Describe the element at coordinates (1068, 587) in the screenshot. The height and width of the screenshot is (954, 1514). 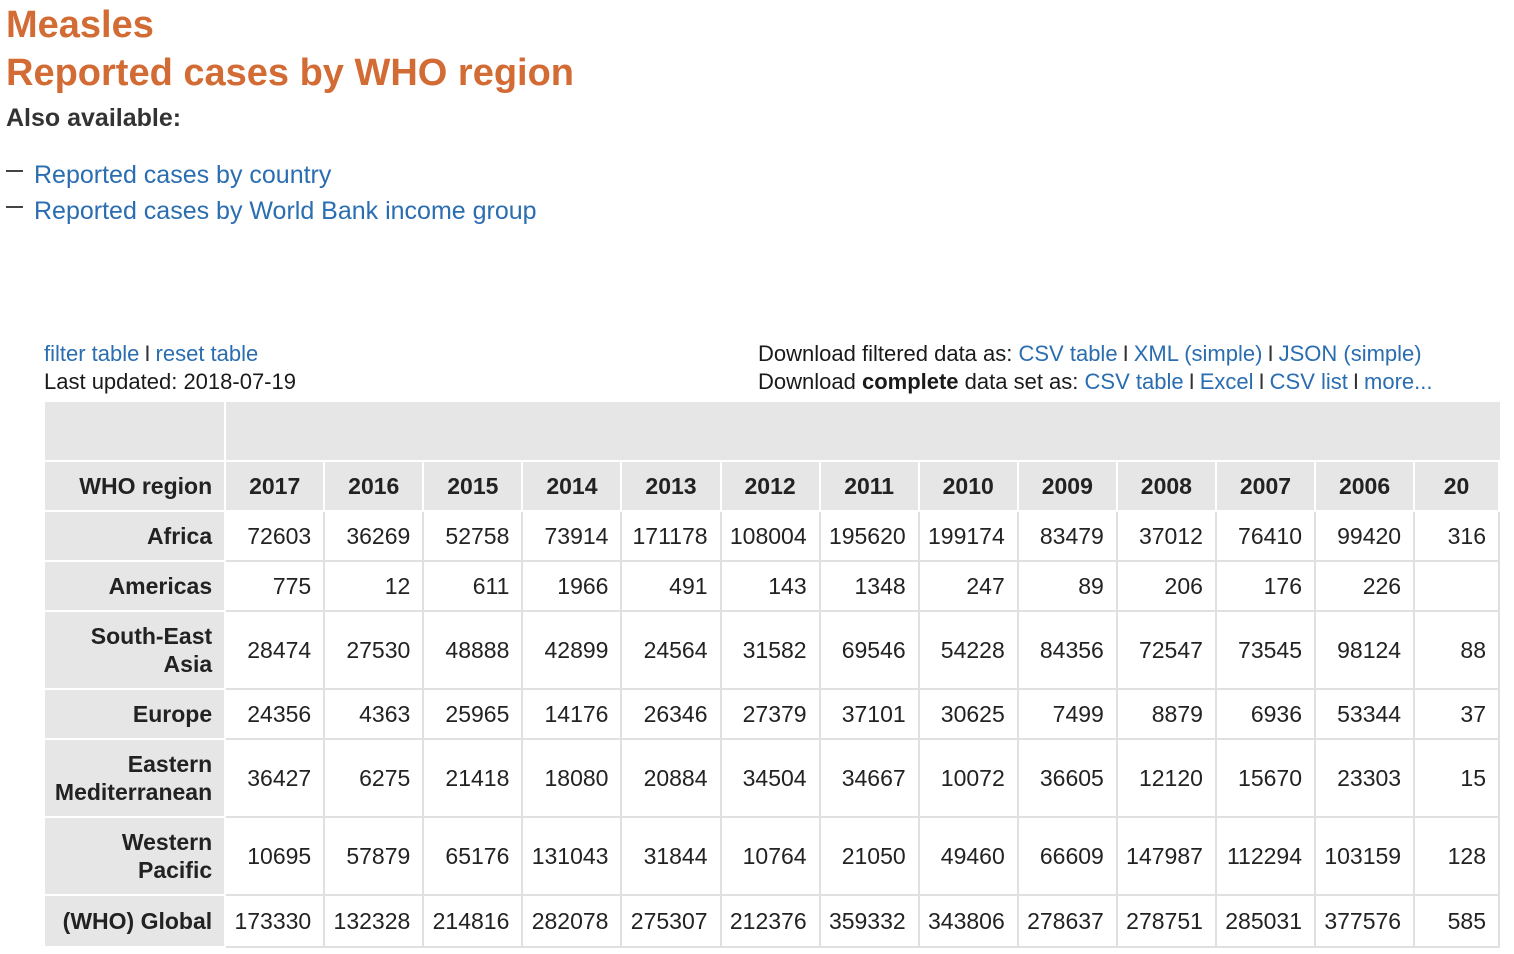
I see `table-cell: 89` at that location.